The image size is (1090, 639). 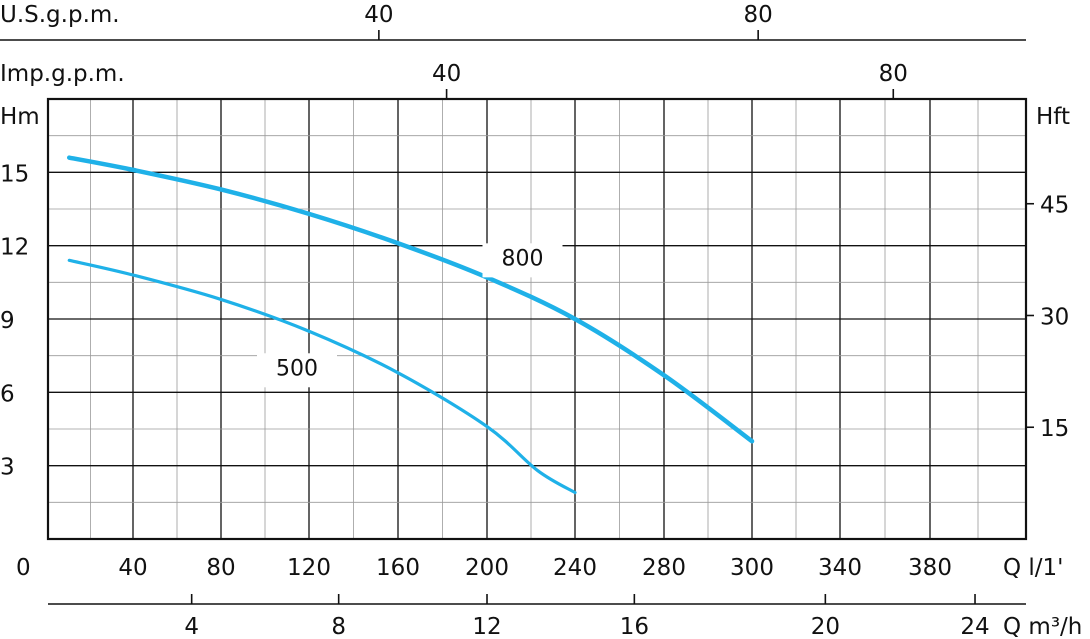 What do you see at coordinates (535, 568) in the screenshot?
I see `bottom-ticks: 40 80 120 160 200 240 280 300 340 380` at bounding box center [535, 568].